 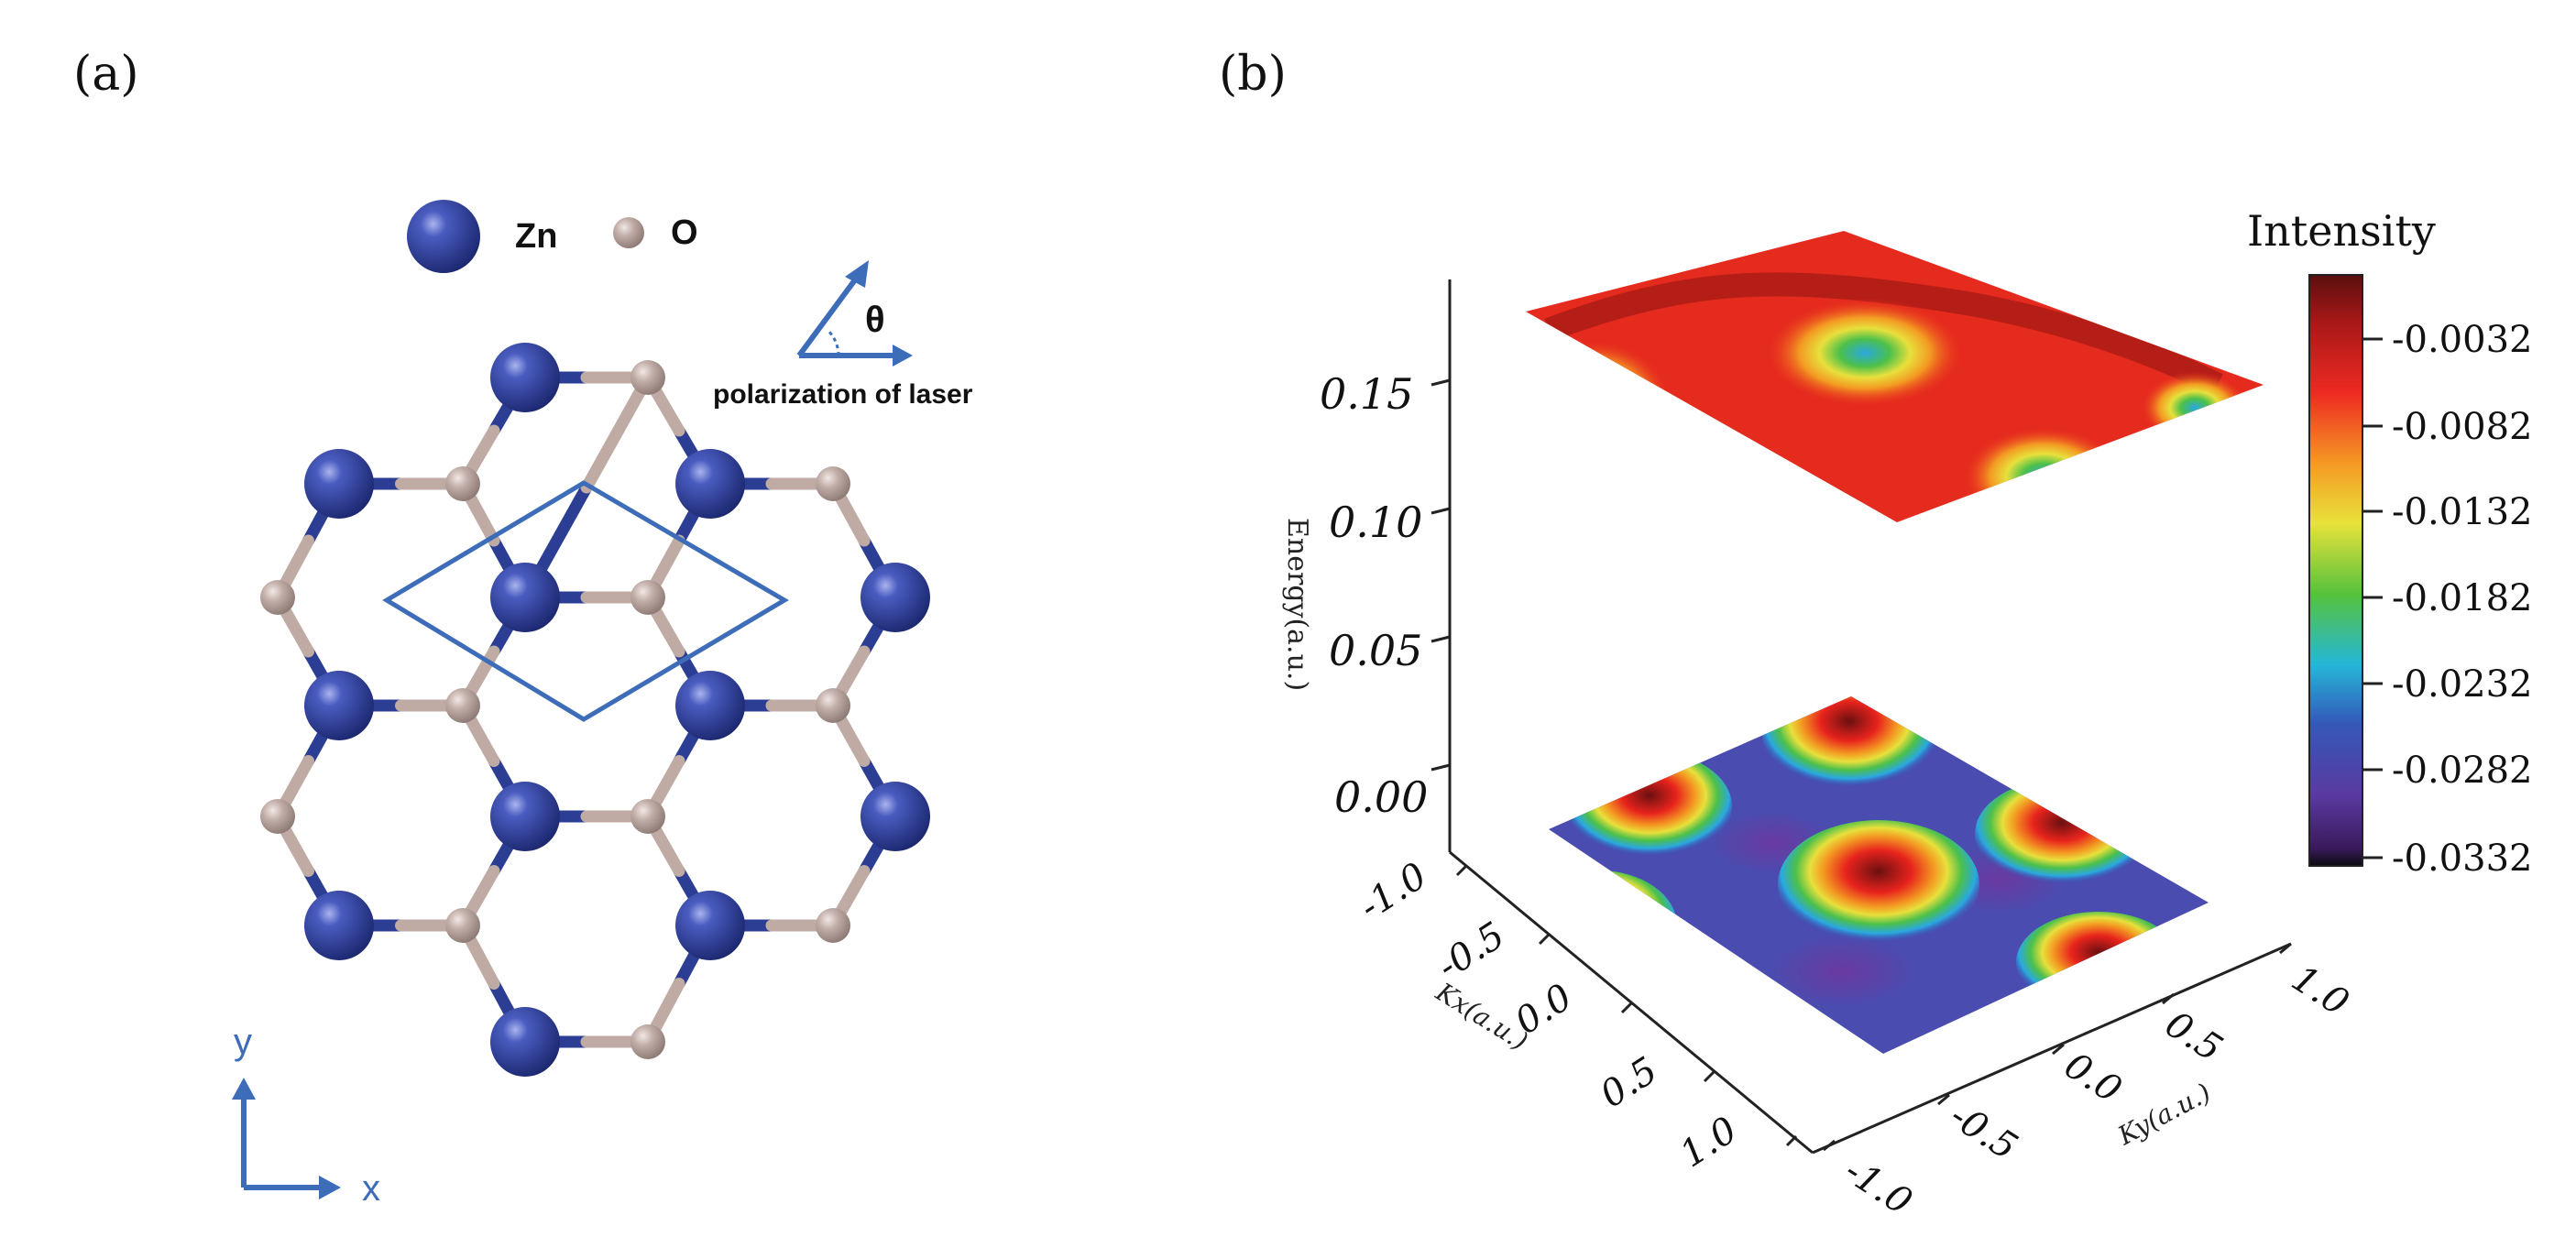 What do you see at coordinates (1627, 1005) in the screenshot?
I see `kx-ticks` at bounding box center [1627, 1005].